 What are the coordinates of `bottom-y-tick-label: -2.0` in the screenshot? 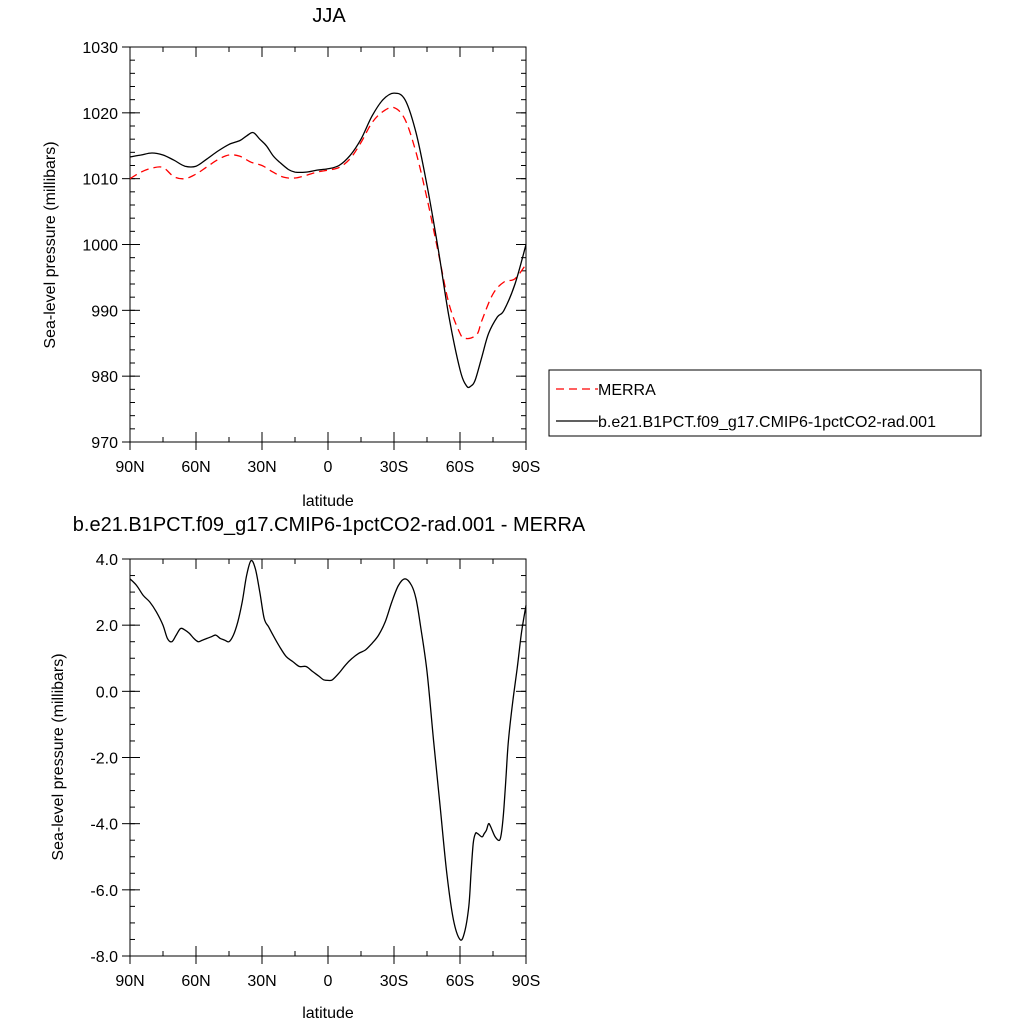 It's located at (104, 759).